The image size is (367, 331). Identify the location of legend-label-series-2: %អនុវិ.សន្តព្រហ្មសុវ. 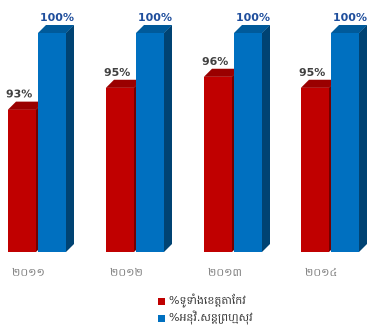
(211, 317).